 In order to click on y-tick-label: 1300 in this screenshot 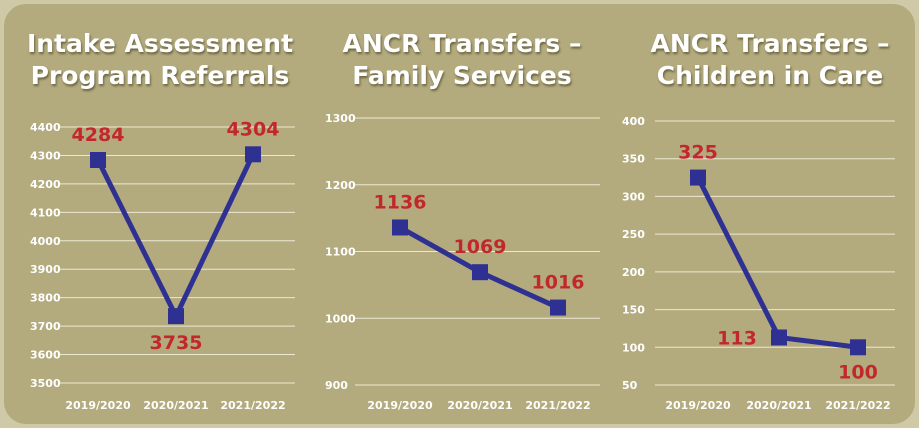, I will do `click(340, 118)`.